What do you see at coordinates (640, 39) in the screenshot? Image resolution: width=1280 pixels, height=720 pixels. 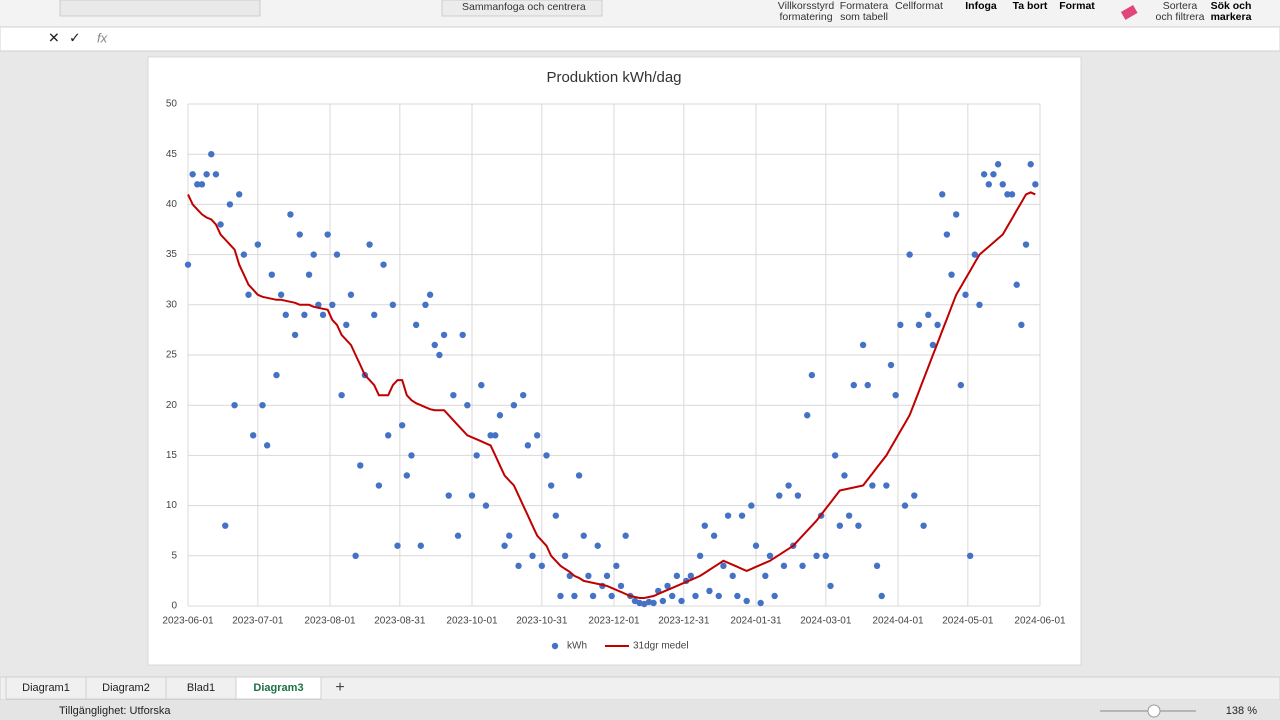 I see `formula-bar` at bounding box center [640, 39].